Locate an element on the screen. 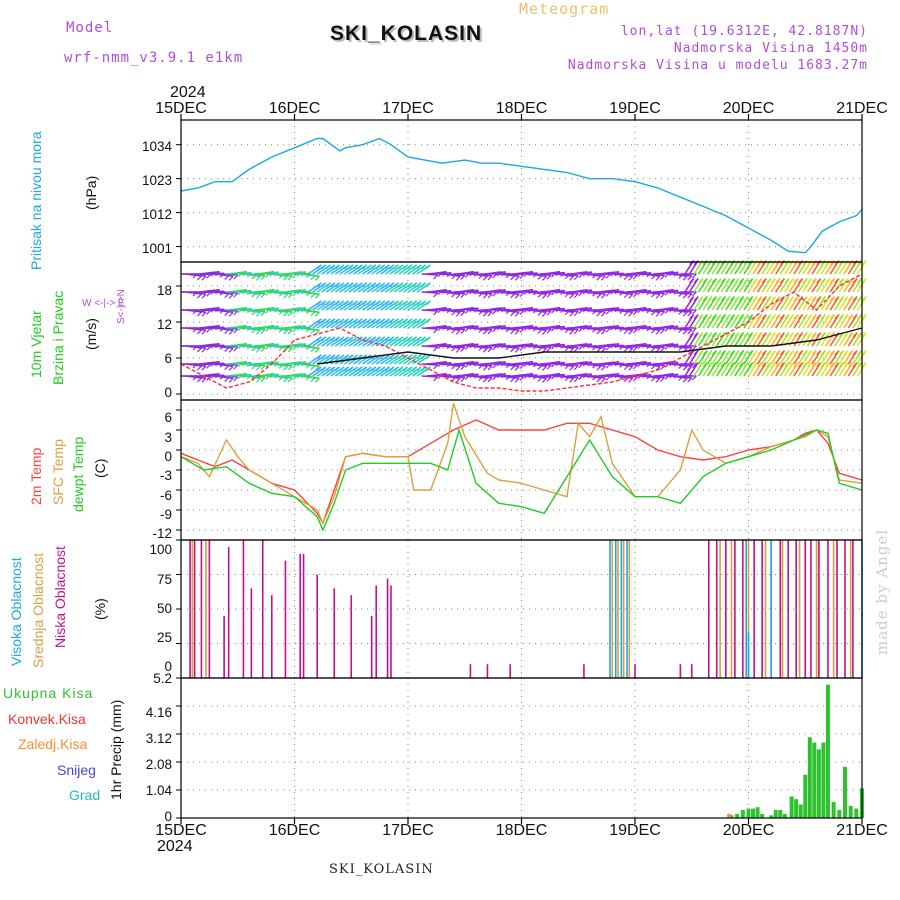 This screenshot has width=900, height=900. x-tick-top-3: 18DEC is located at coordinates (521, 108).